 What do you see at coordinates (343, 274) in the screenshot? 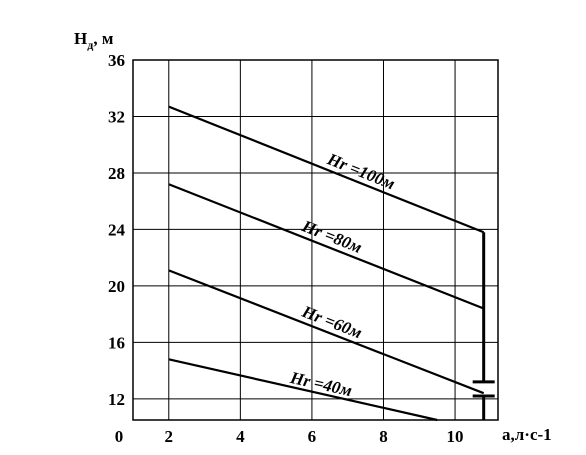
I see `series-labels: Hr =100м Hr =80м Hr =60м Hr =40м` at bounding box center [343, 274].